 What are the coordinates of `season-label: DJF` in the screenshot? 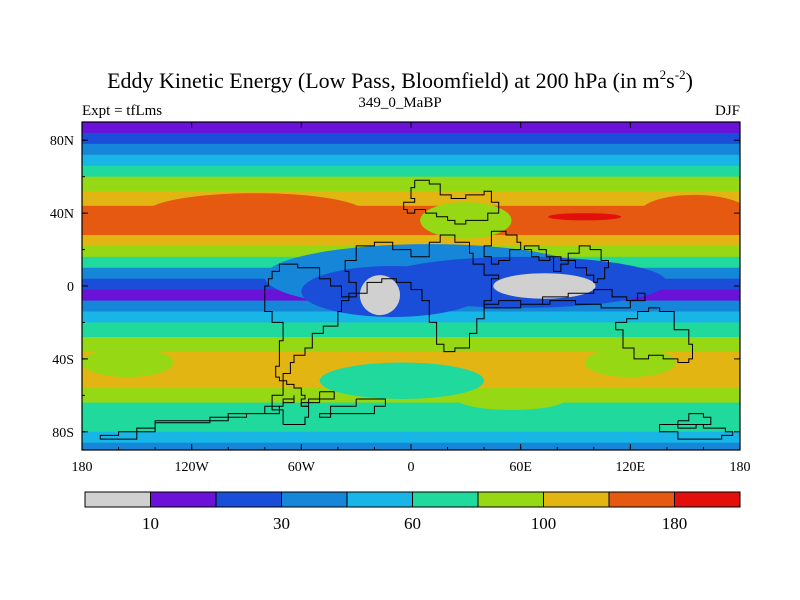 It's located at (727, 111).